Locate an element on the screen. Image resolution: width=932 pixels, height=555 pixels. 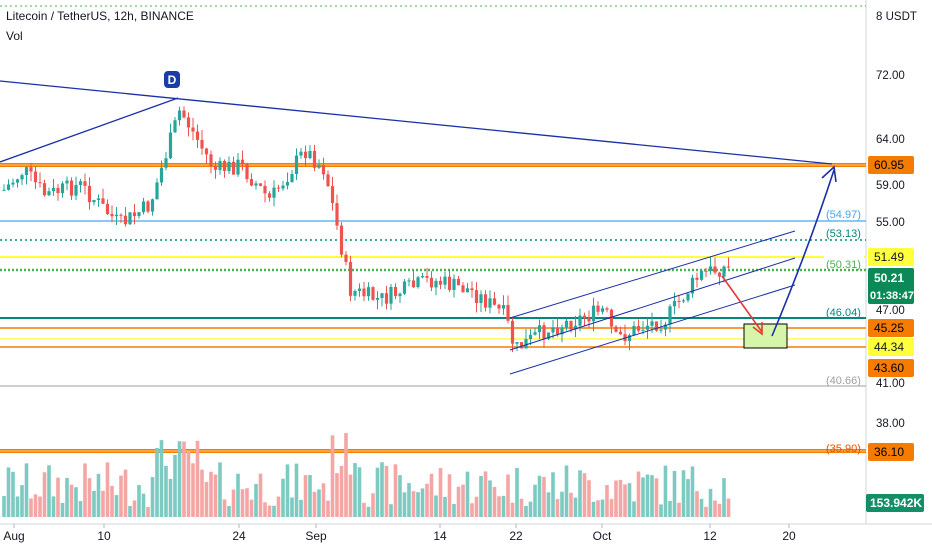
channel-middle is located at coordinates (652, 304).